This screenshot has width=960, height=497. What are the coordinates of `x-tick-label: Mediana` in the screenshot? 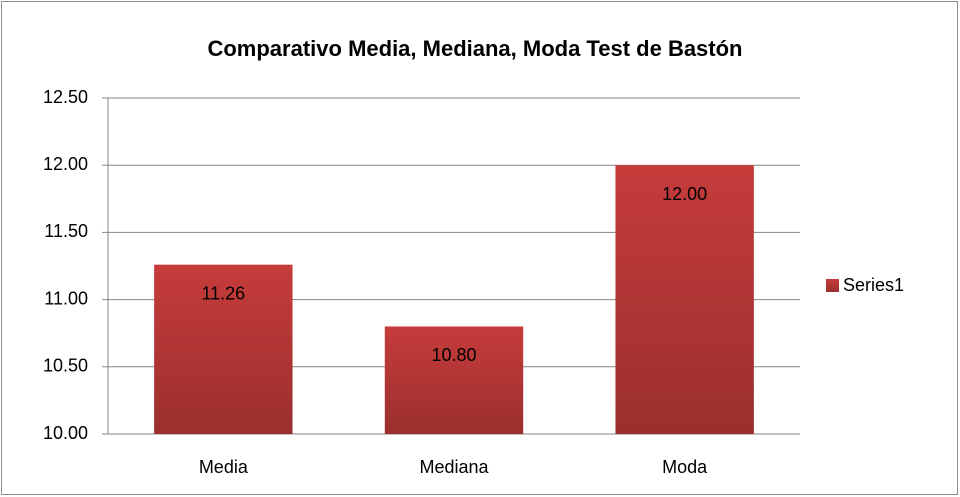 It's located at (454, 467).